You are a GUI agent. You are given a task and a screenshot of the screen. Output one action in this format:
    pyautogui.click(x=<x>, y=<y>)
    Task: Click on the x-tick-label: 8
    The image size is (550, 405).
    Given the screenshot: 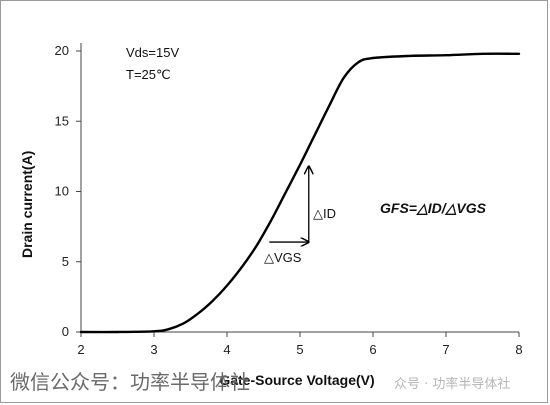 What is the action you would take?
    pyautogui.click(x=518, y=349)
    